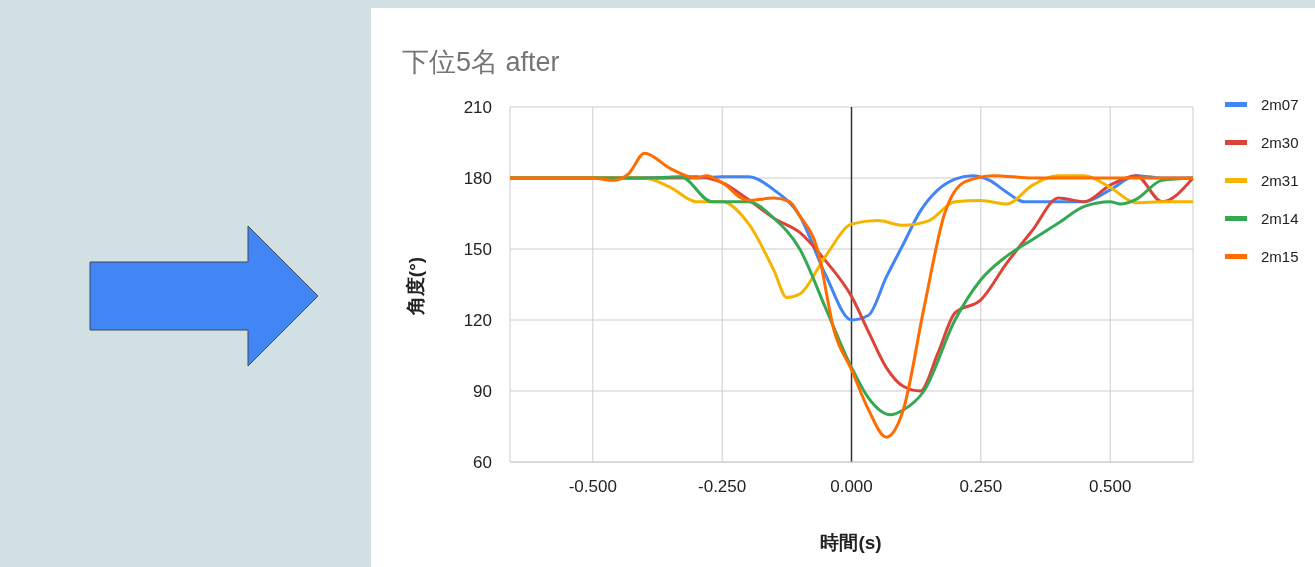 This screenshot has height=567, width=1315. Describe the element at coordinates (1110, 487) in the screenshot. I see `x-tick-label: 0.500` at that location.